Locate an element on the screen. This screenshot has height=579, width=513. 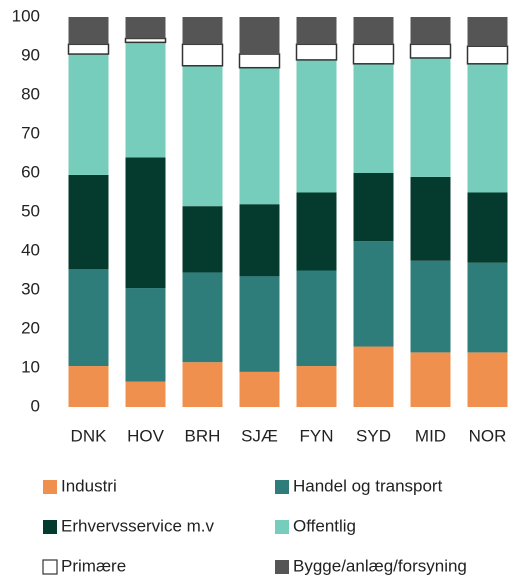
y-tick-label: 60 is located at coordinates (30, 171).